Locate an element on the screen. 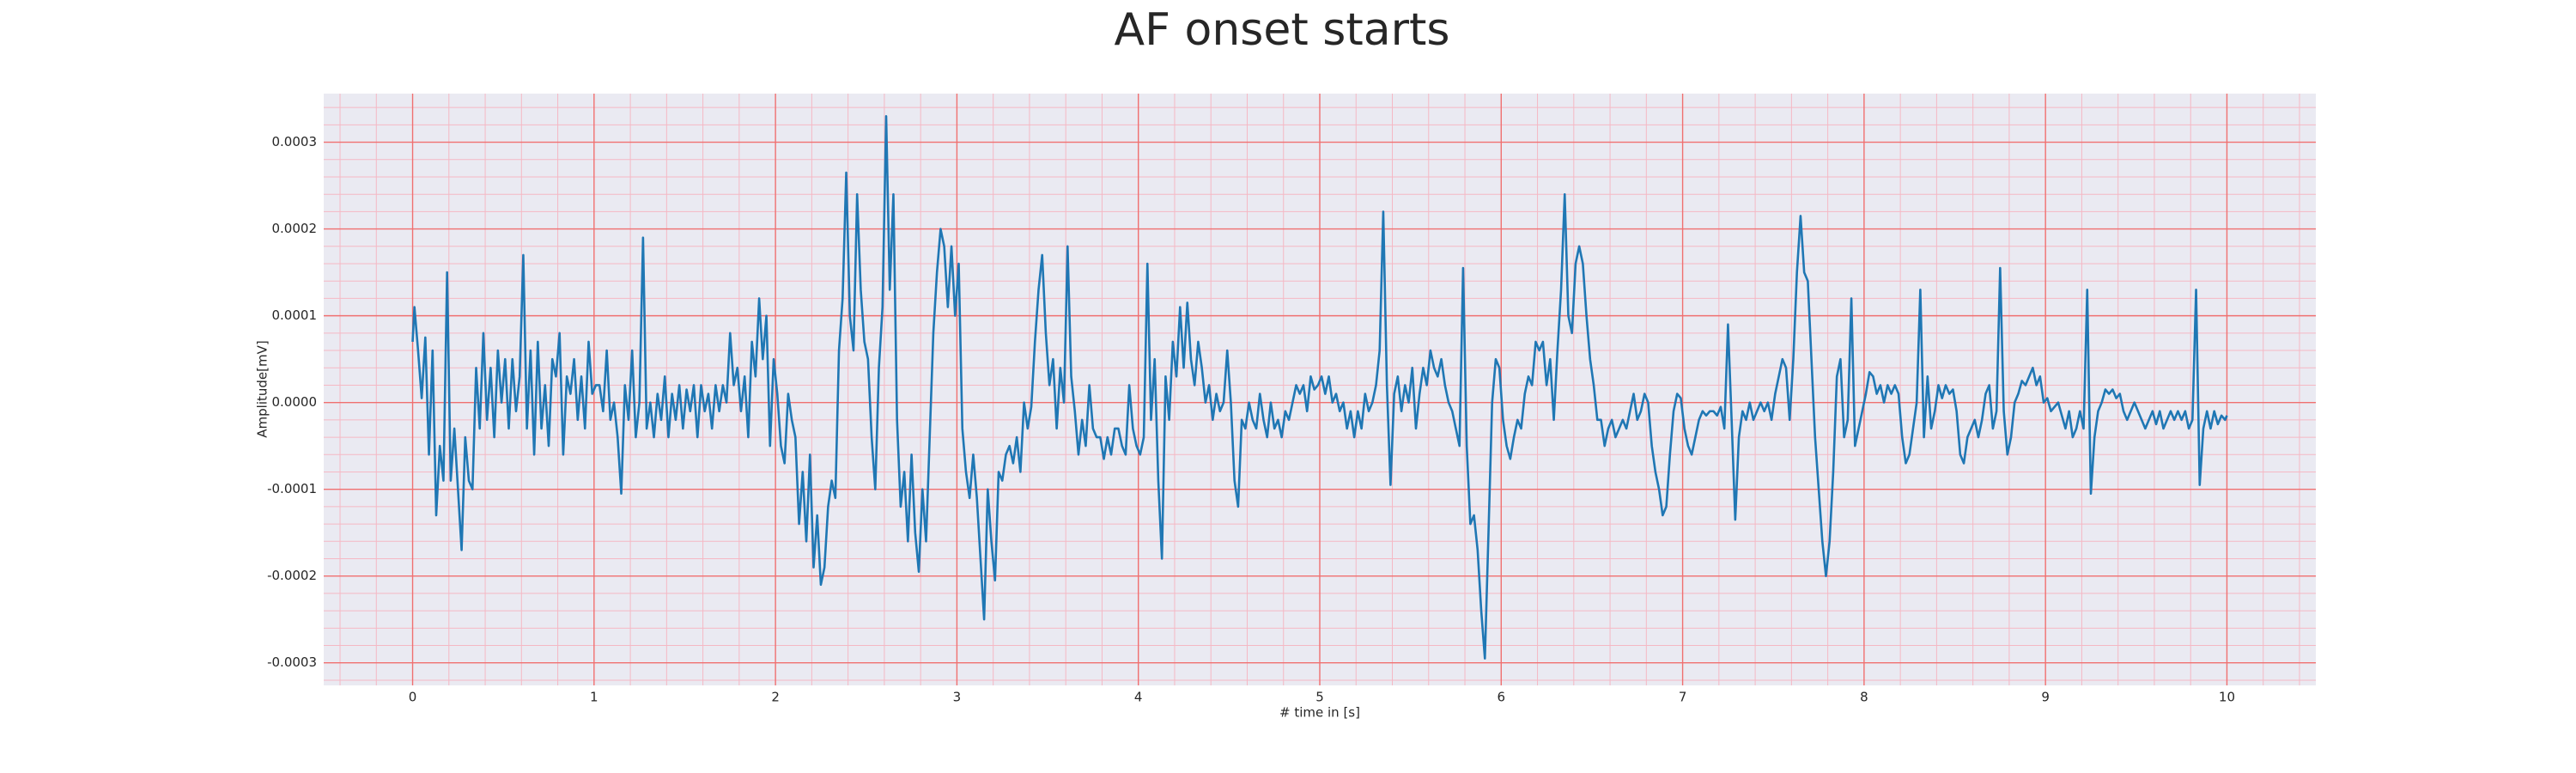 This screenshot has width=2576, height=773. y-tick-label: 0.0003 is located at coordinates (295, 141).